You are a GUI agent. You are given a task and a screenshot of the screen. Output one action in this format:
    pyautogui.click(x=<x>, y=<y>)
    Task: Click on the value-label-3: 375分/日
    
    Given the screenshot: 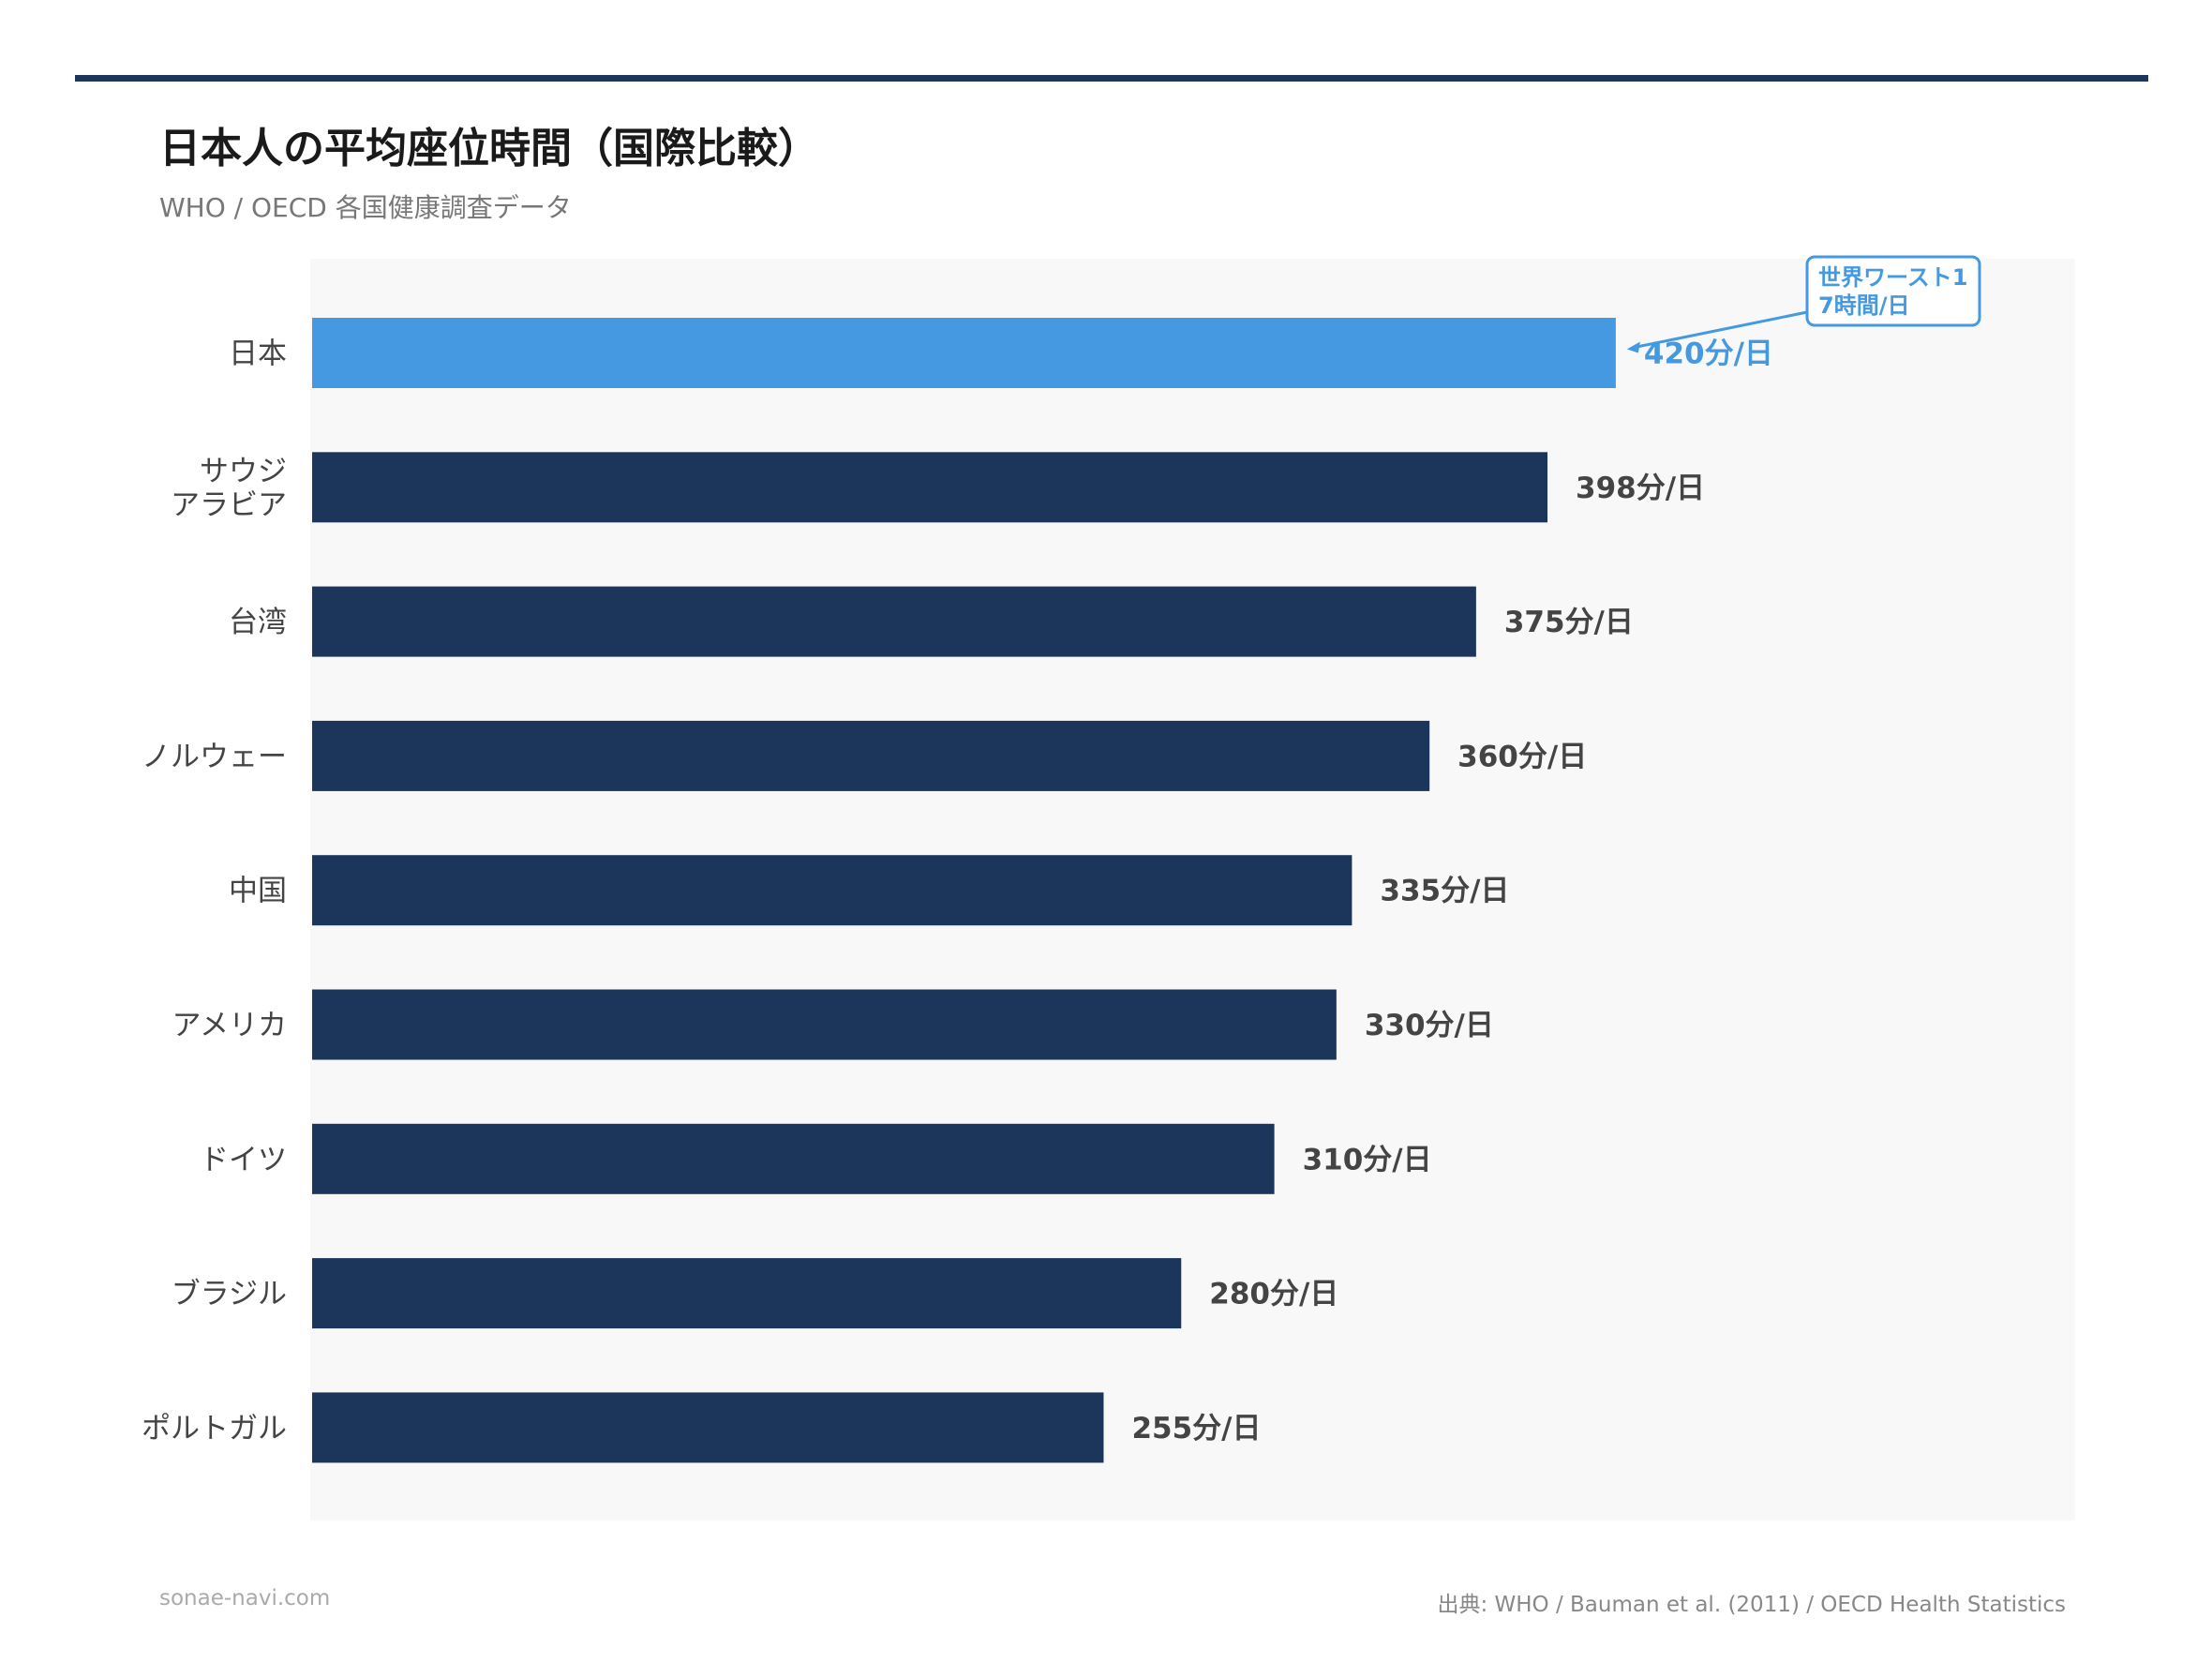 What is the action you would take?
    pyautogui.click(x=1569, y=622)
    